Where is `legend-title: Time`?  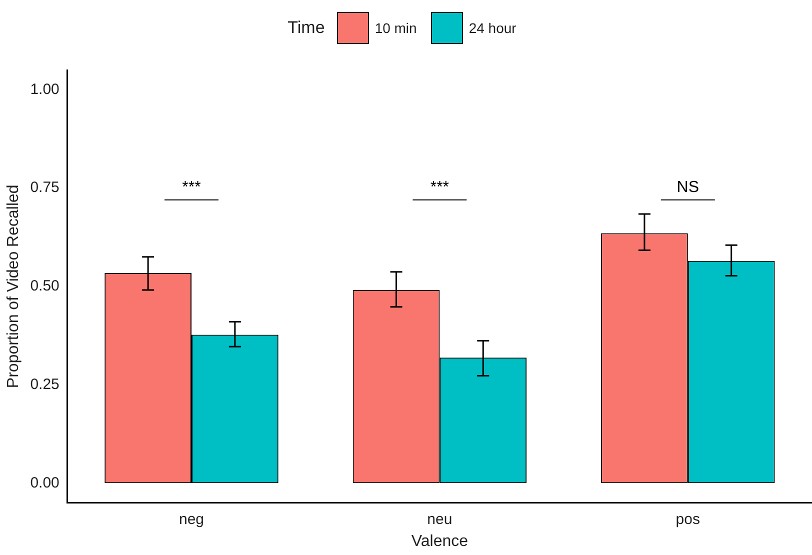 legend-title: Time is located at coordinates (306, 28).